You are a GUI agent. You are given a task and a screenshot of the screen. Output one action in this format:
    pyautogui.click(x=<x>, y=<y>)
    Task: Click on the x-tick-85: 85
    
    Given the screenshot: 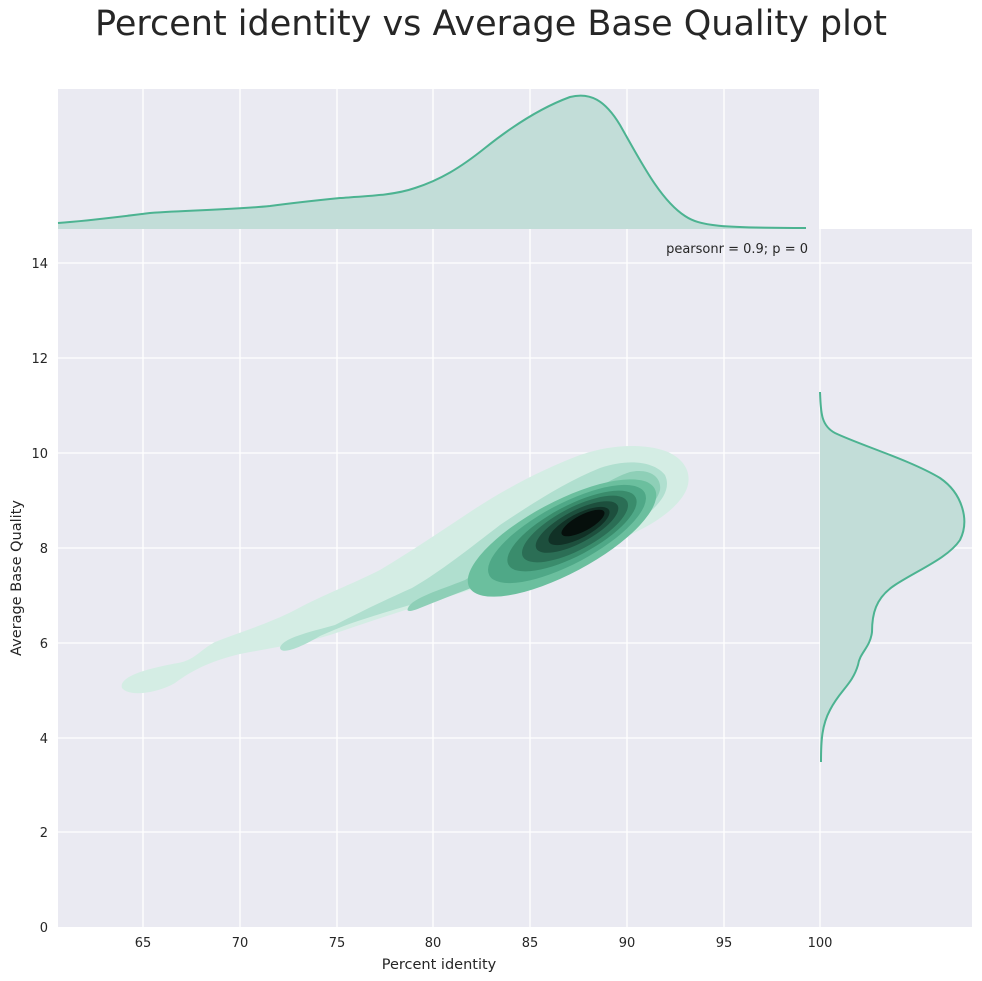 What is the action you would take?
    pyautogui.click(x=530, y=943)
    